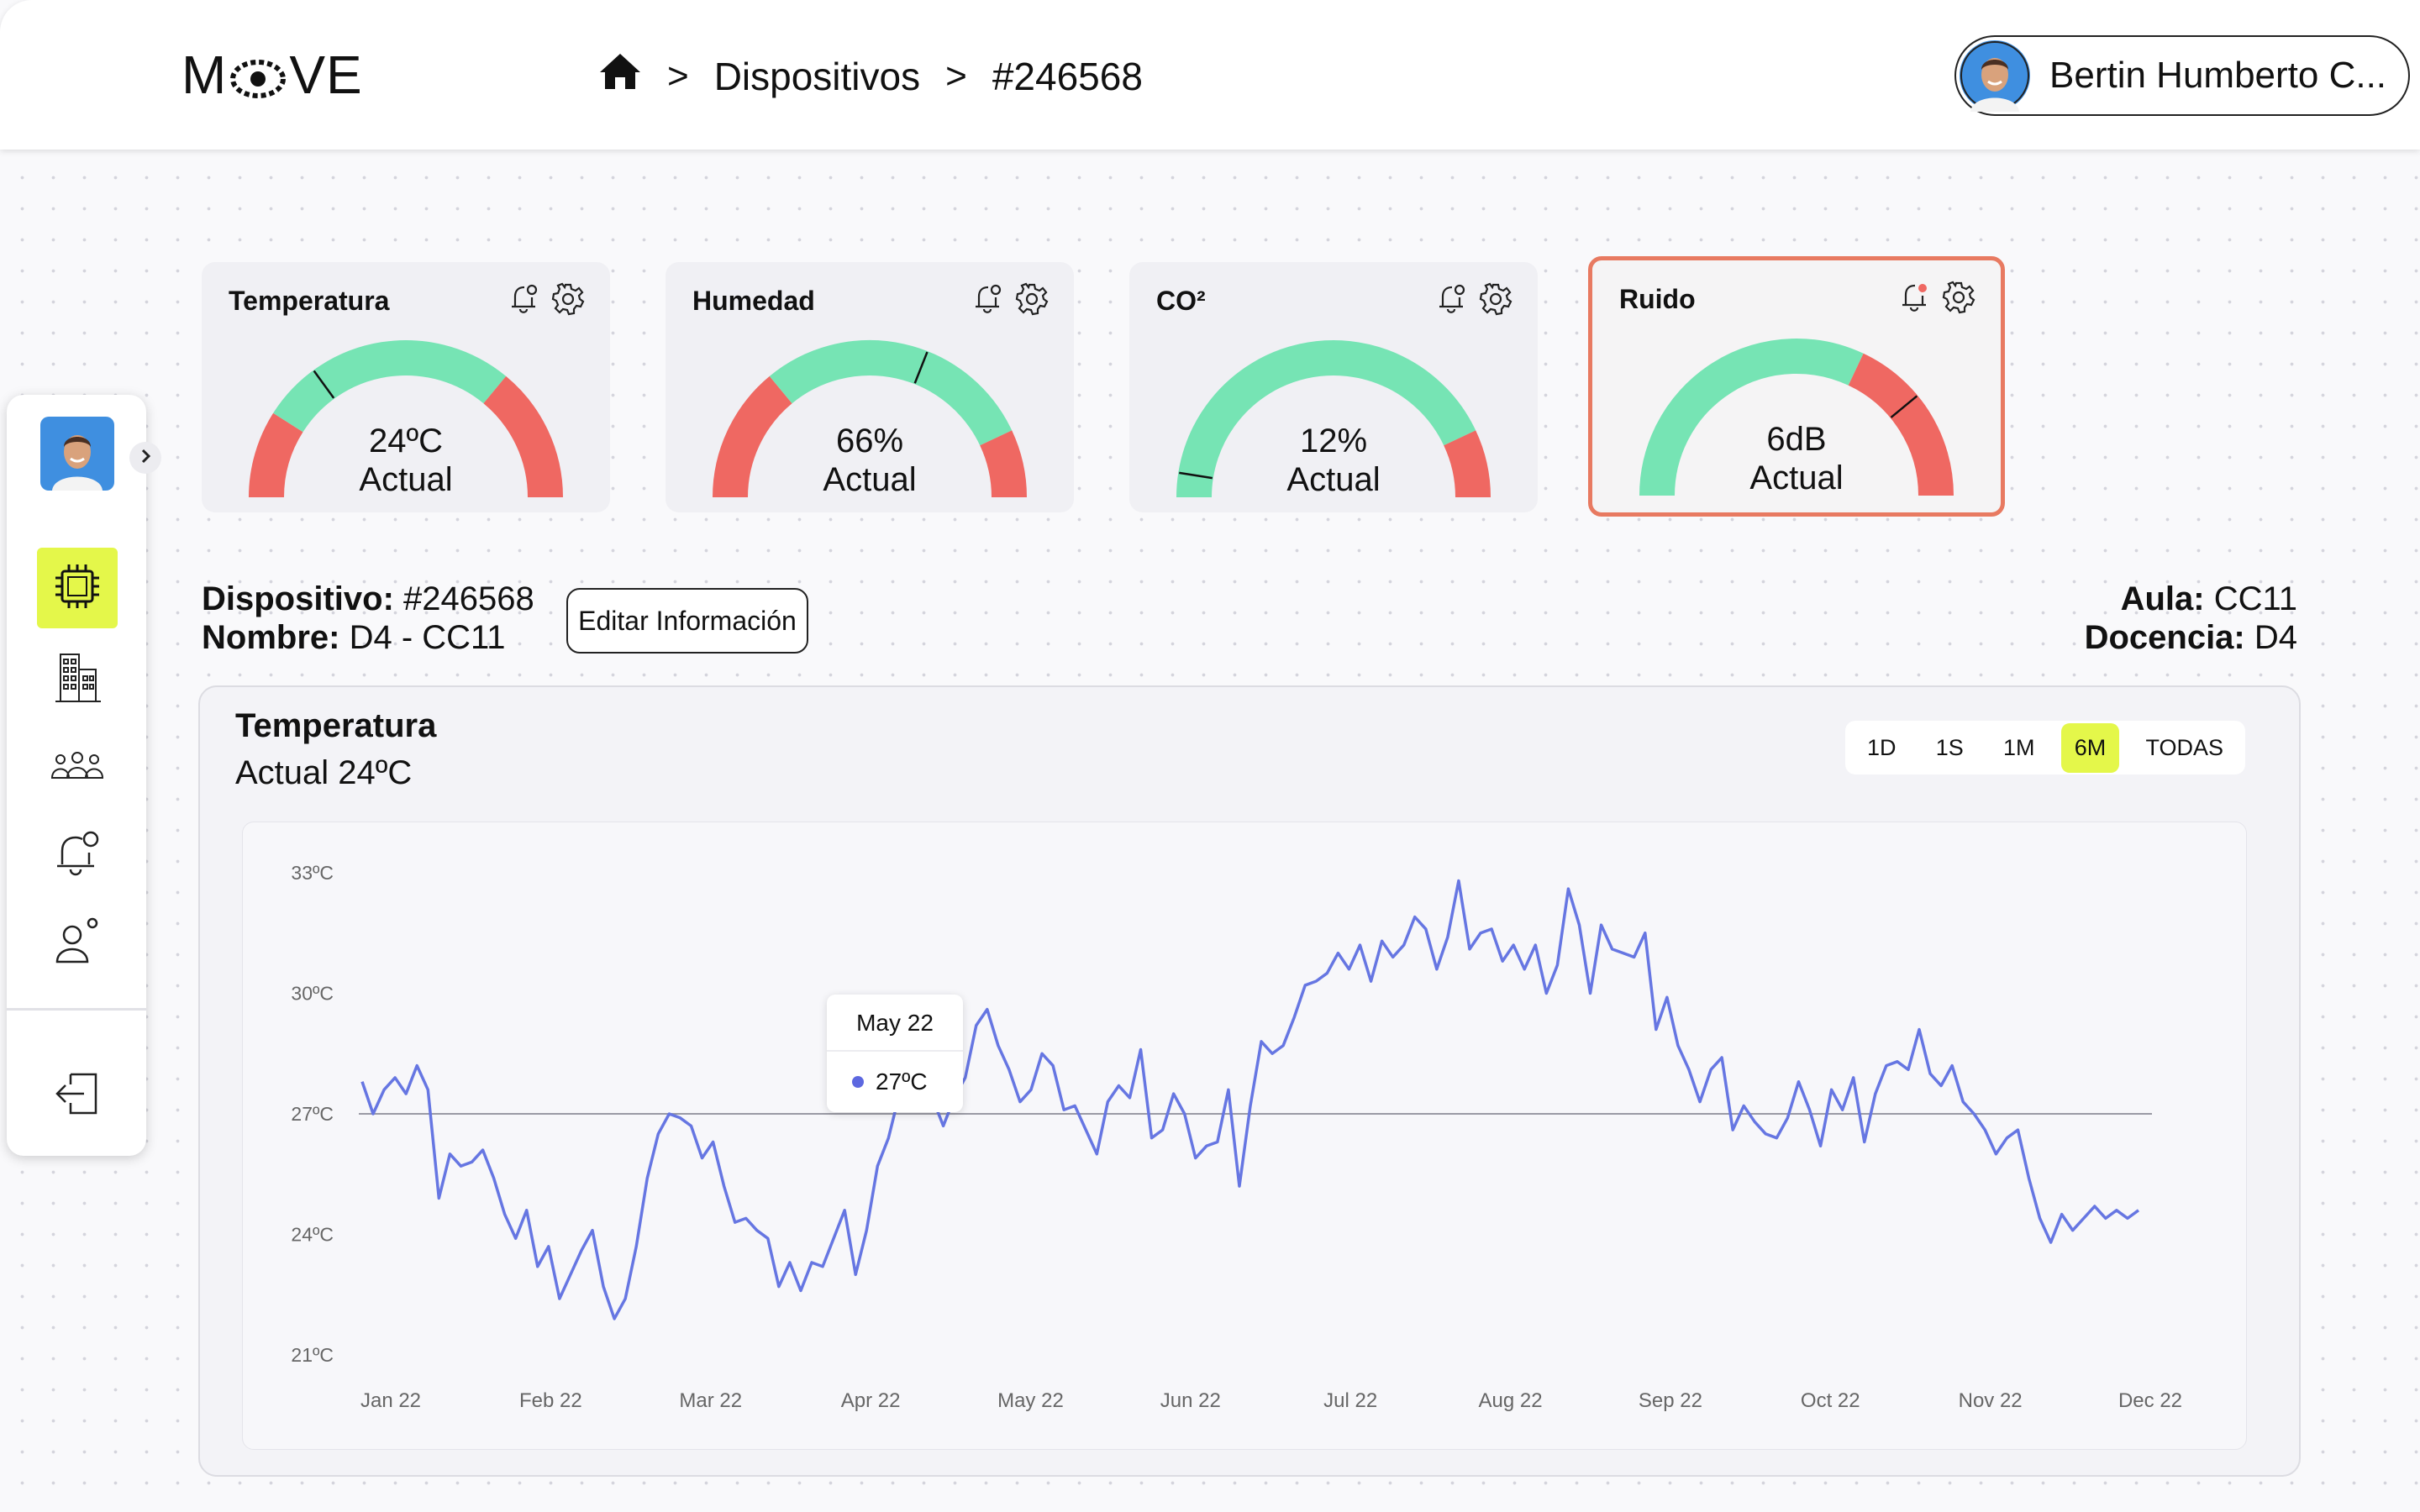 The image size is (2420, 1512). I want to click on range-1m: 1M, so click(2019, 747).